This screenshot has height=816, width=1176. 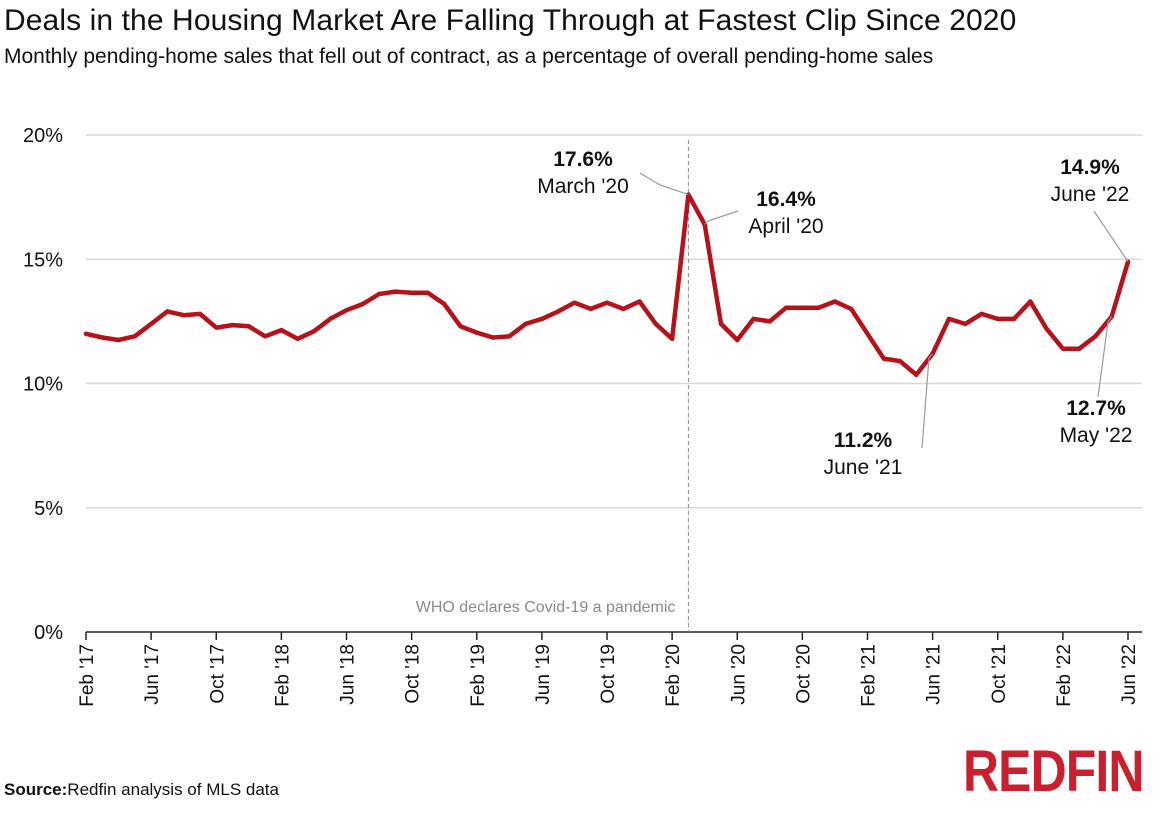 I want to click on annotation-date: April '20, so click(x=785, y=226).